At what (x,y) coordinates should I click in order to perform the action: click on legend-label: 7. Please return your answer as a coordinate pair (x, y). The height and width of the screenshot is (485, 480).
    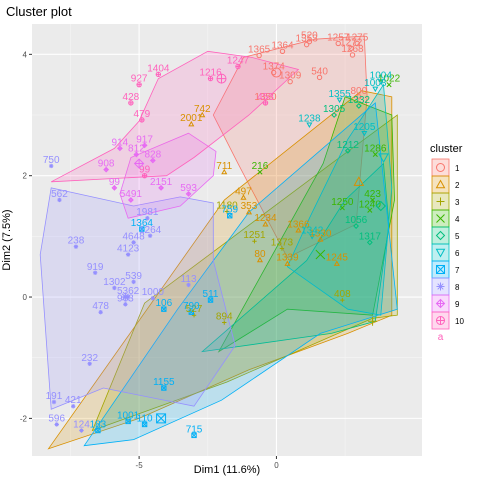
    Looking at the image, I should click on (457, 270).